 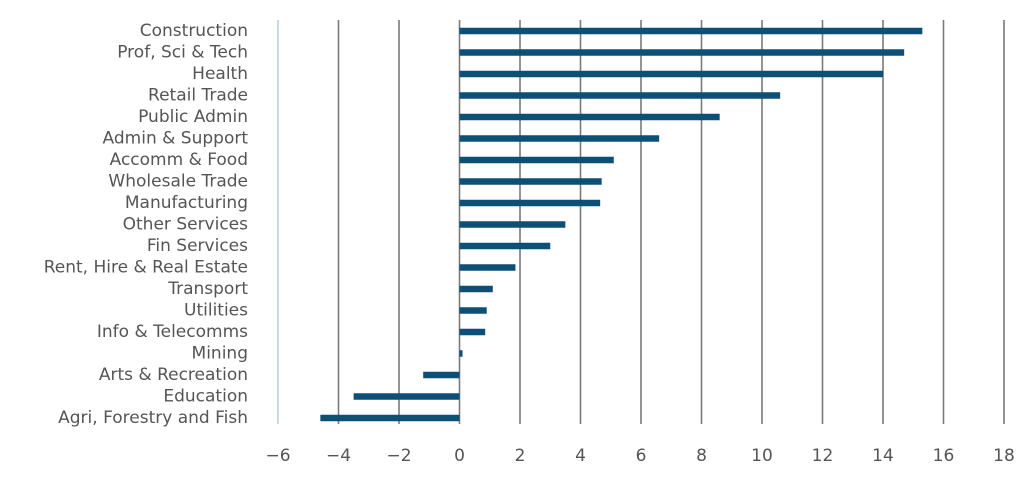 I want to click on category-label: Prof, Sci & Tech, so click(x=182, y=53).